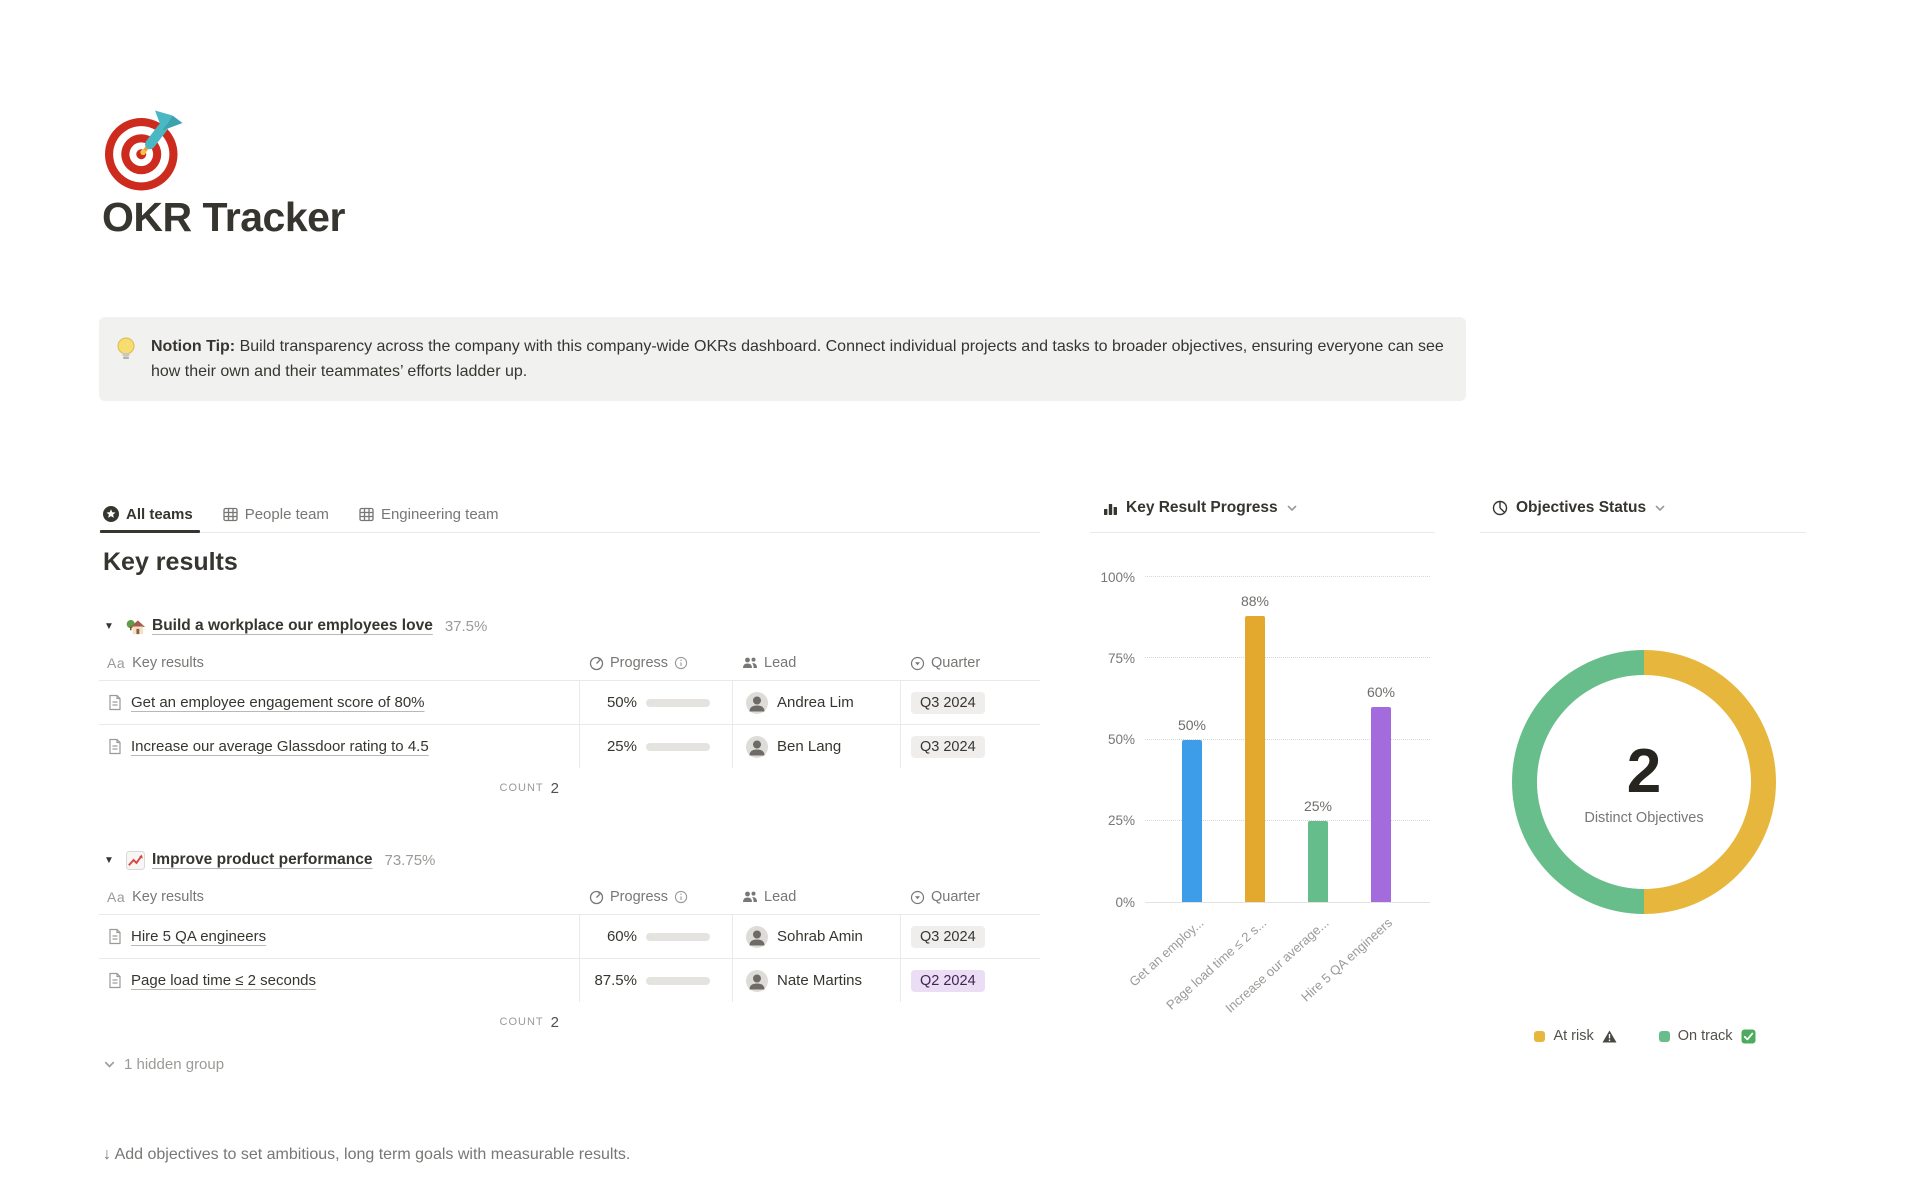  I want to click on key-result-link: Page load time ≤ 2 seconds, so click(224, 980).